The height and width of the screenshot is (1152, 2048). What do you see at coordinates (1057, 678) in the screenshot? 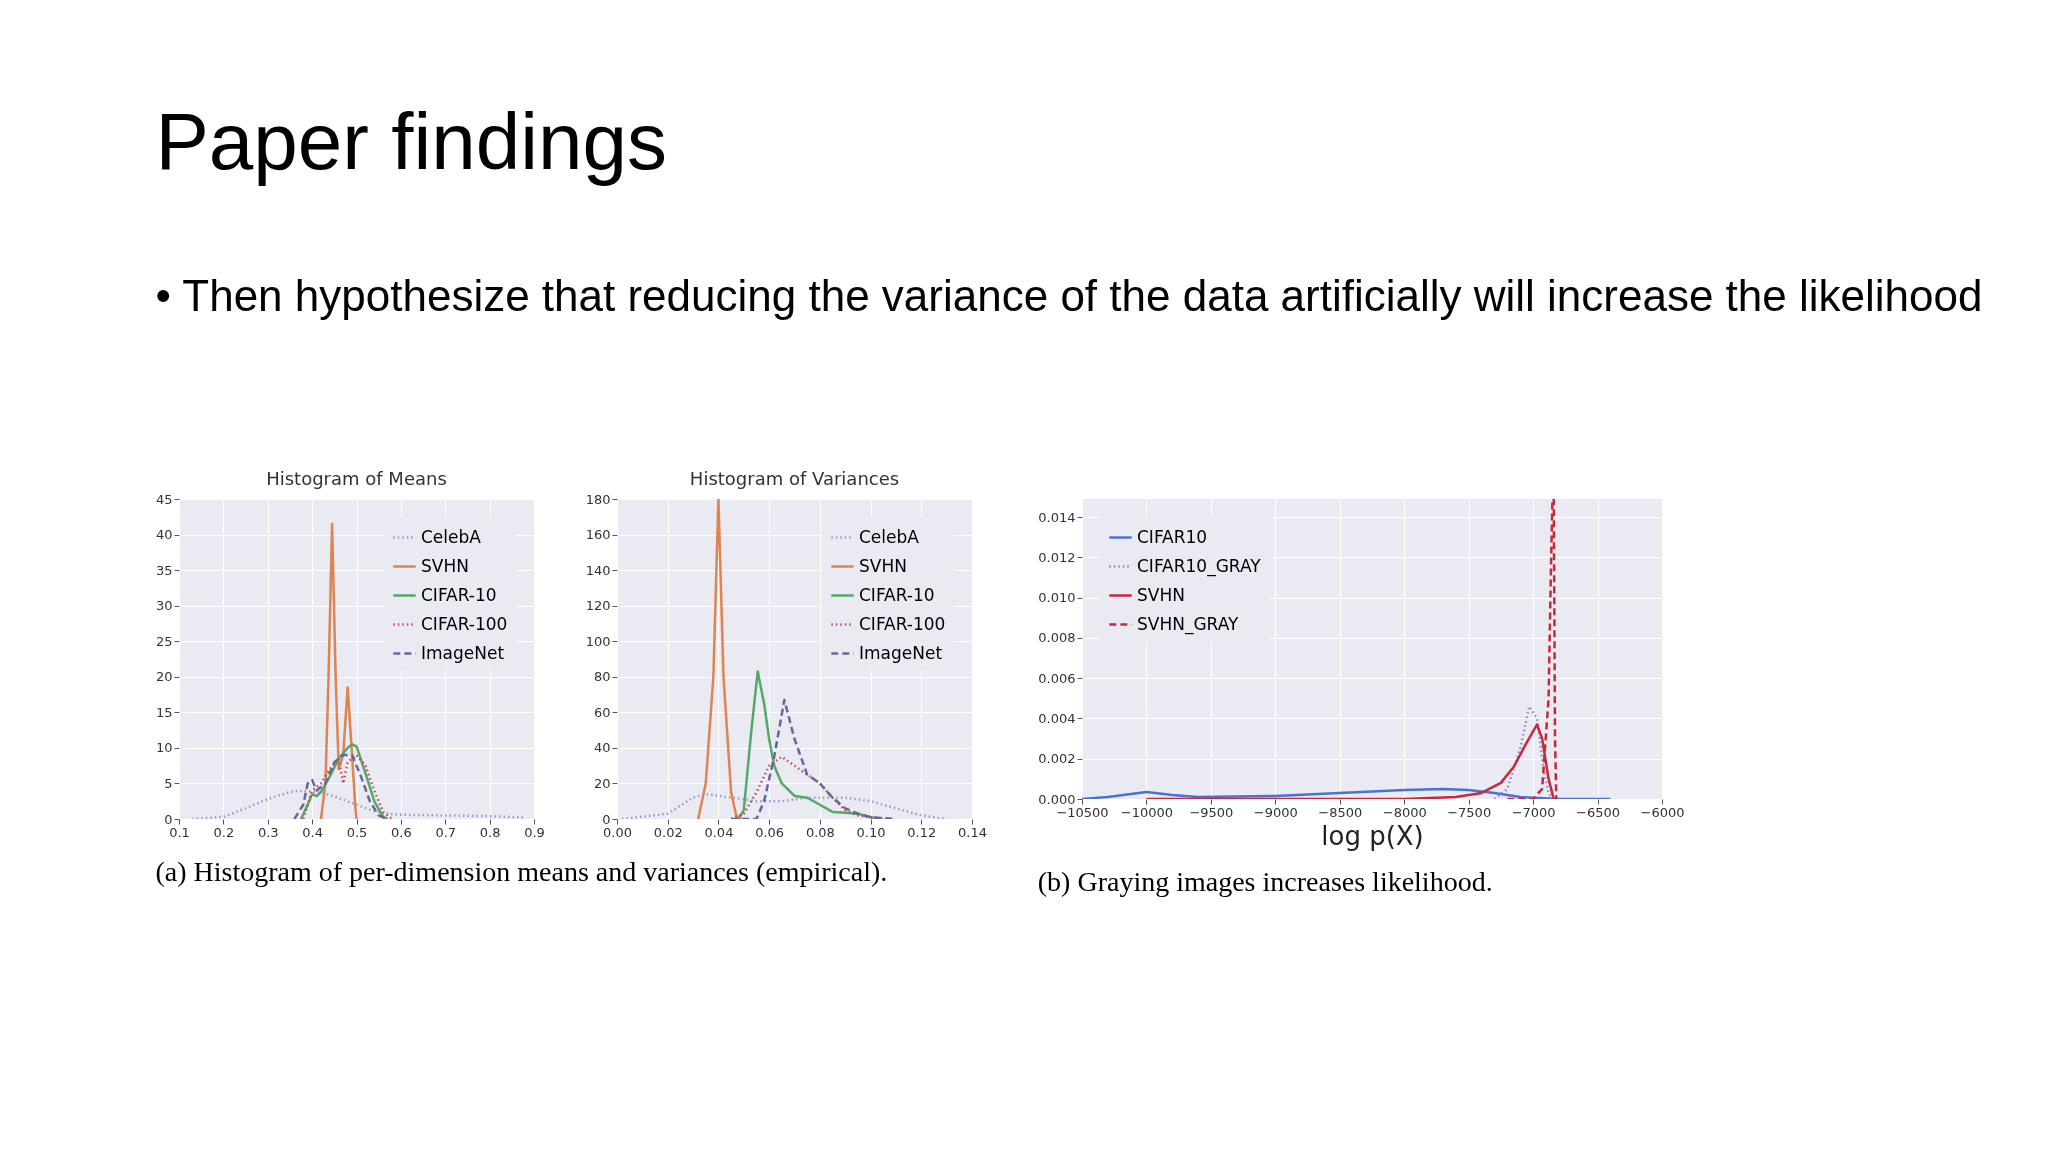
I see `y-tick-label: 0.006` at bounding box center [1057, 678].